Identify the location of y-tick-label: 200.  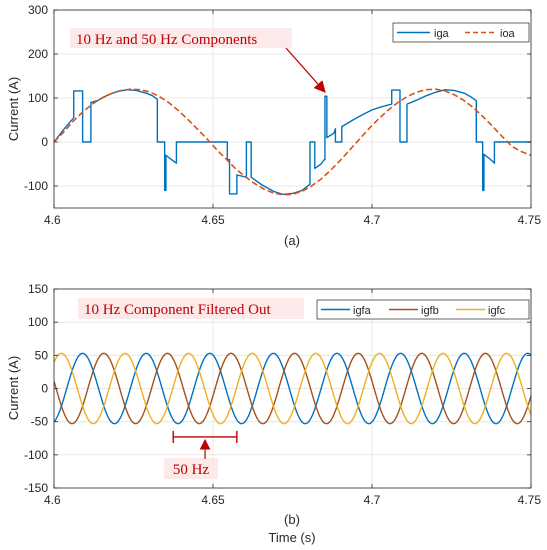
(38, 54).